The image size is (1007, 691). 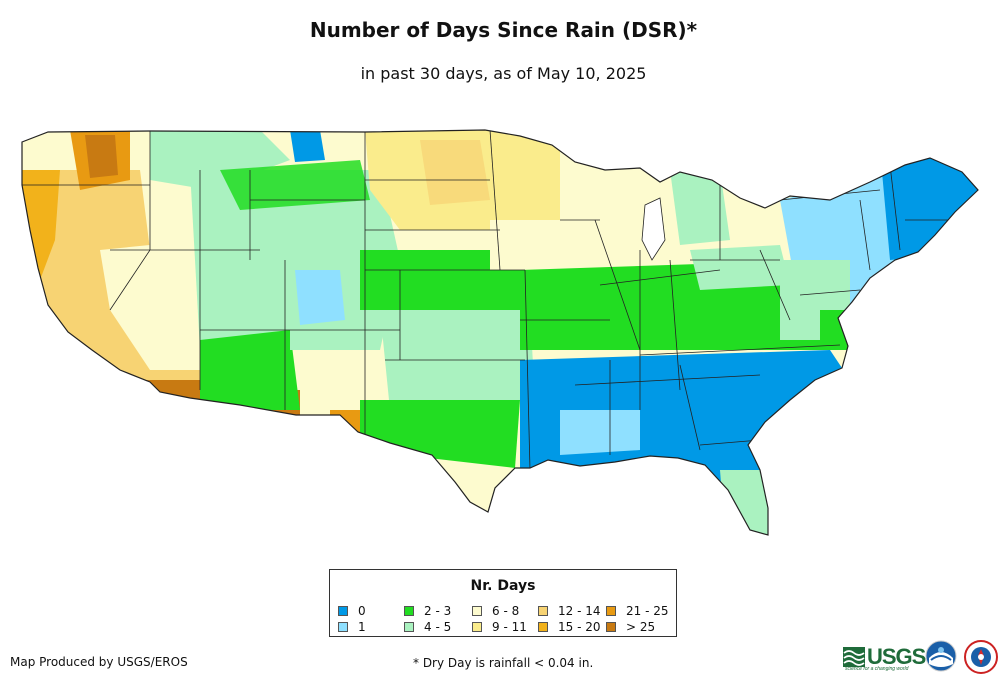 What do you see at coordinates (854, 657) in the screenshot?
I see `usgs-wave-icon` at bounding box center [854, 657].